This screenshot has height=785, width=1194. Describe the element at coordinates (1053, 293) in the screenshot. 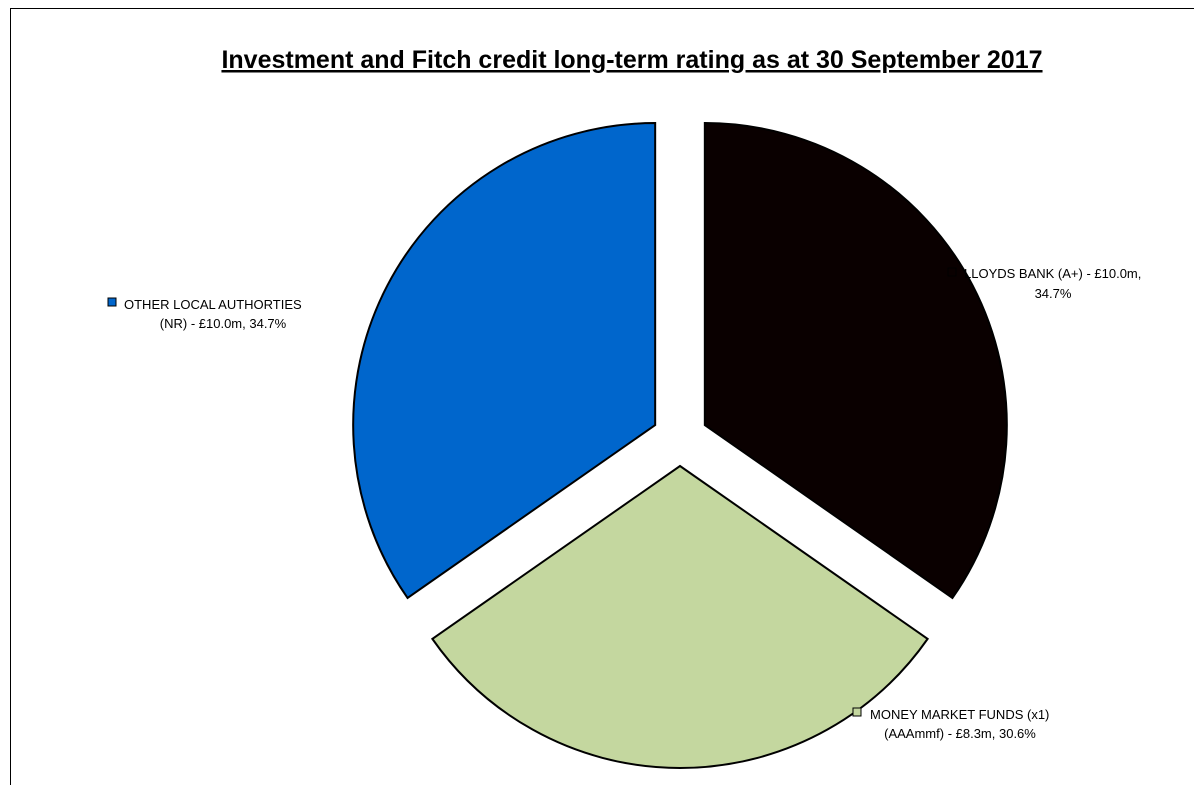

I see `slice-label-line2-1: 34.7%` at that location.